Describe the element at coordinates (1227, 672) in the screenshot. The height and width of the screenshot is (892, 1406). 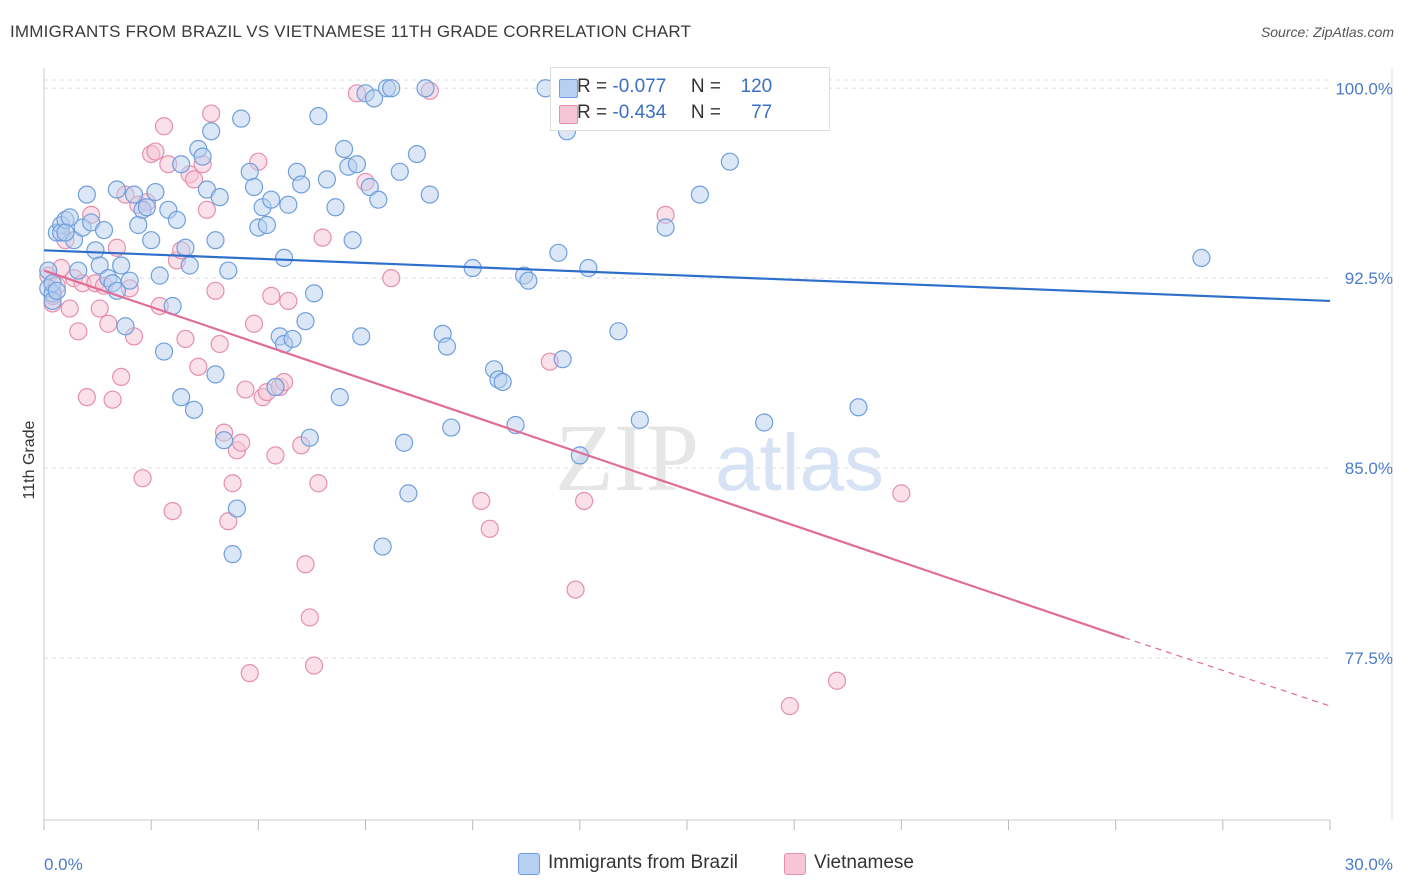
I see `vietnamese-trend-extension` at that location.